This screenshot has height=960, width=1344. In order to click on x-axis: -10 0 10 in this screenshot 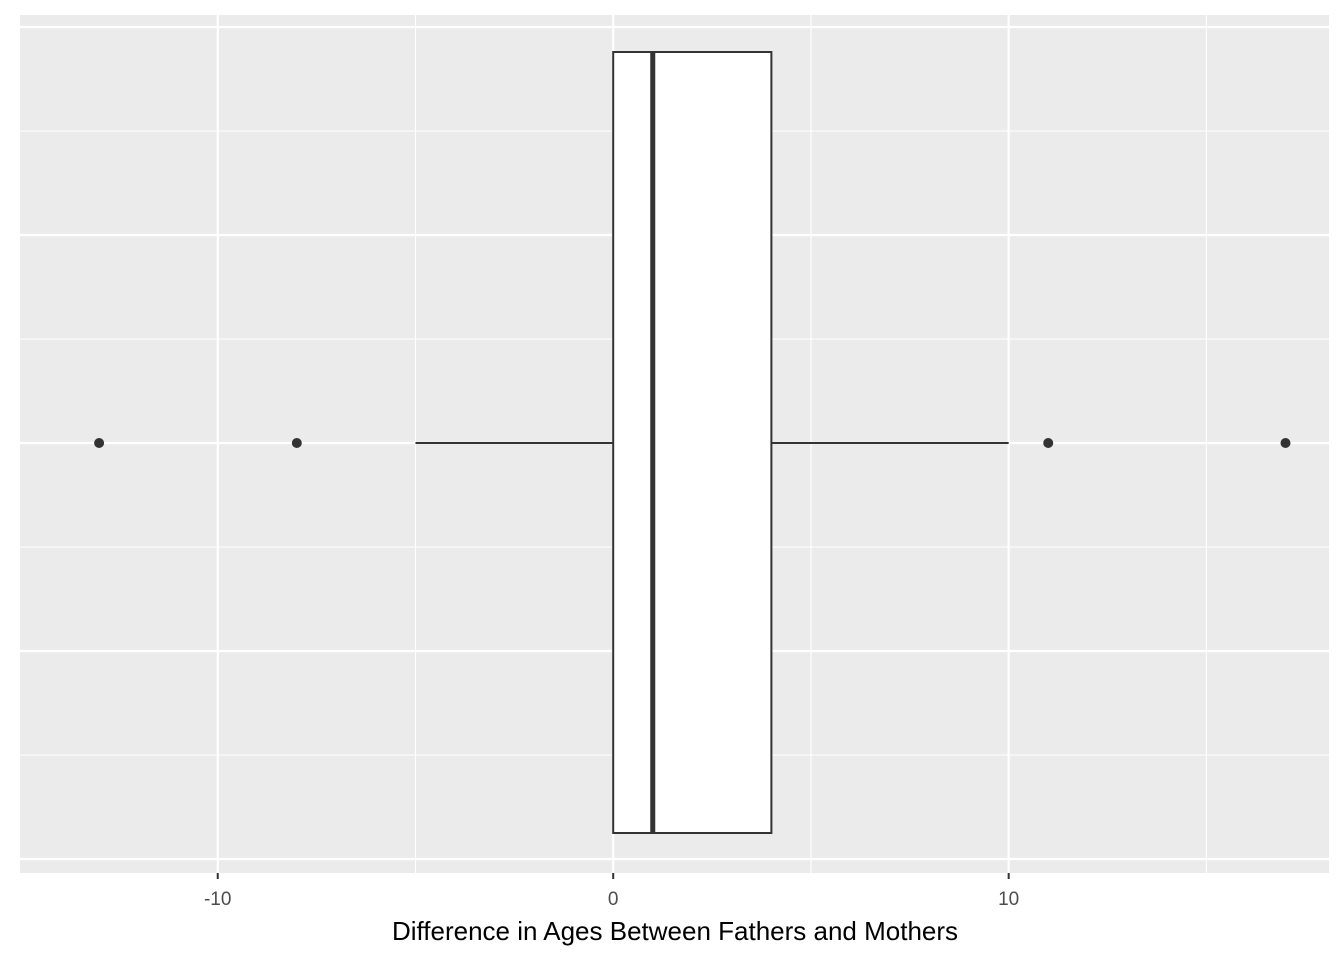, I will do `click(611, 891)`.